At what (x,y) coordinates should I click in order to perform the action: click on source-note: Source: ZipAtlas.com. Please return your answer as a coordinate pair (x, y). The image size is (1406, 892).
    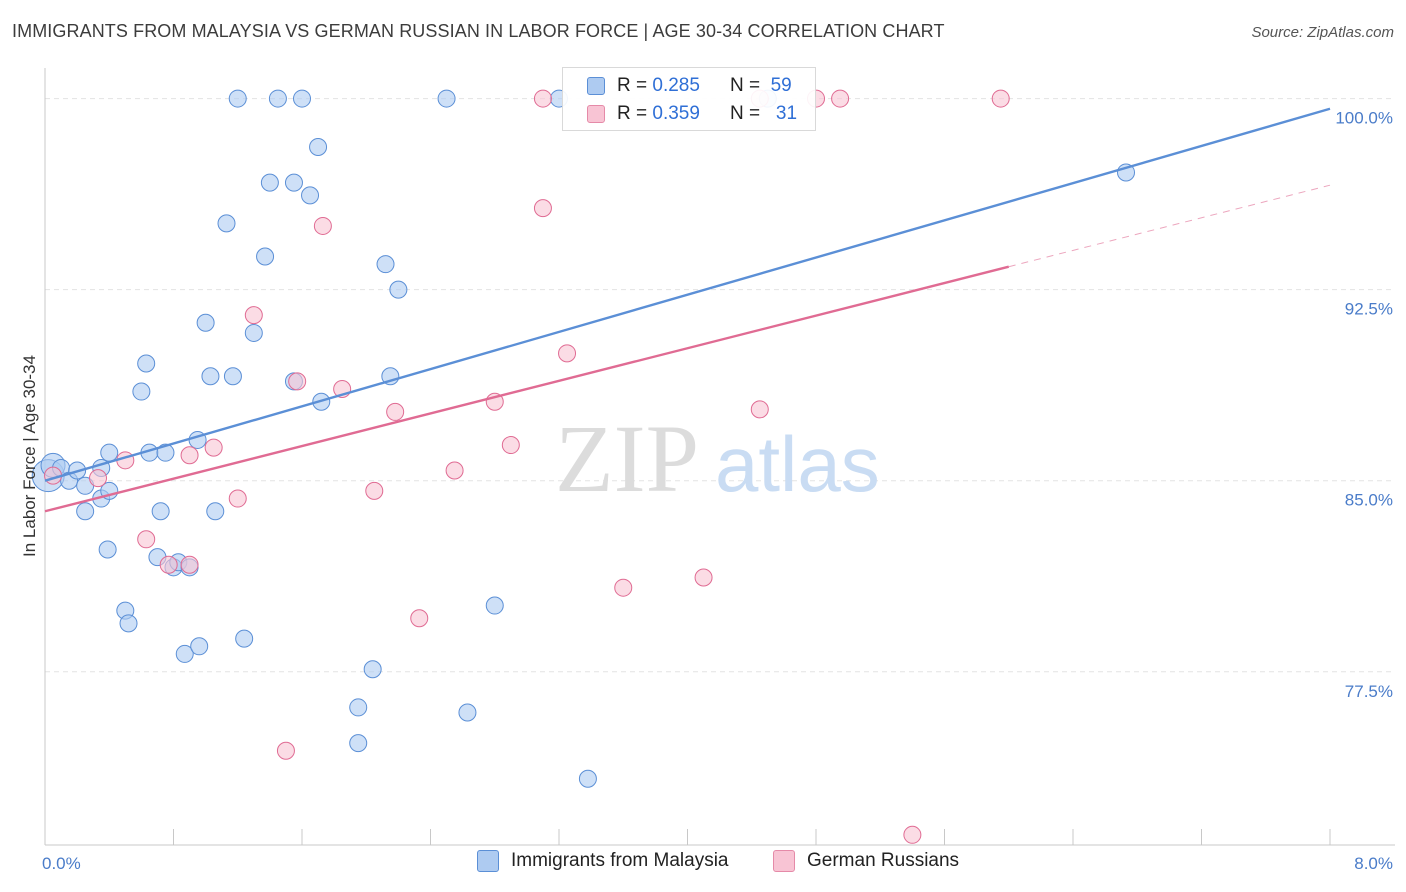
    Looking at the image, I should click on (1322, 32).